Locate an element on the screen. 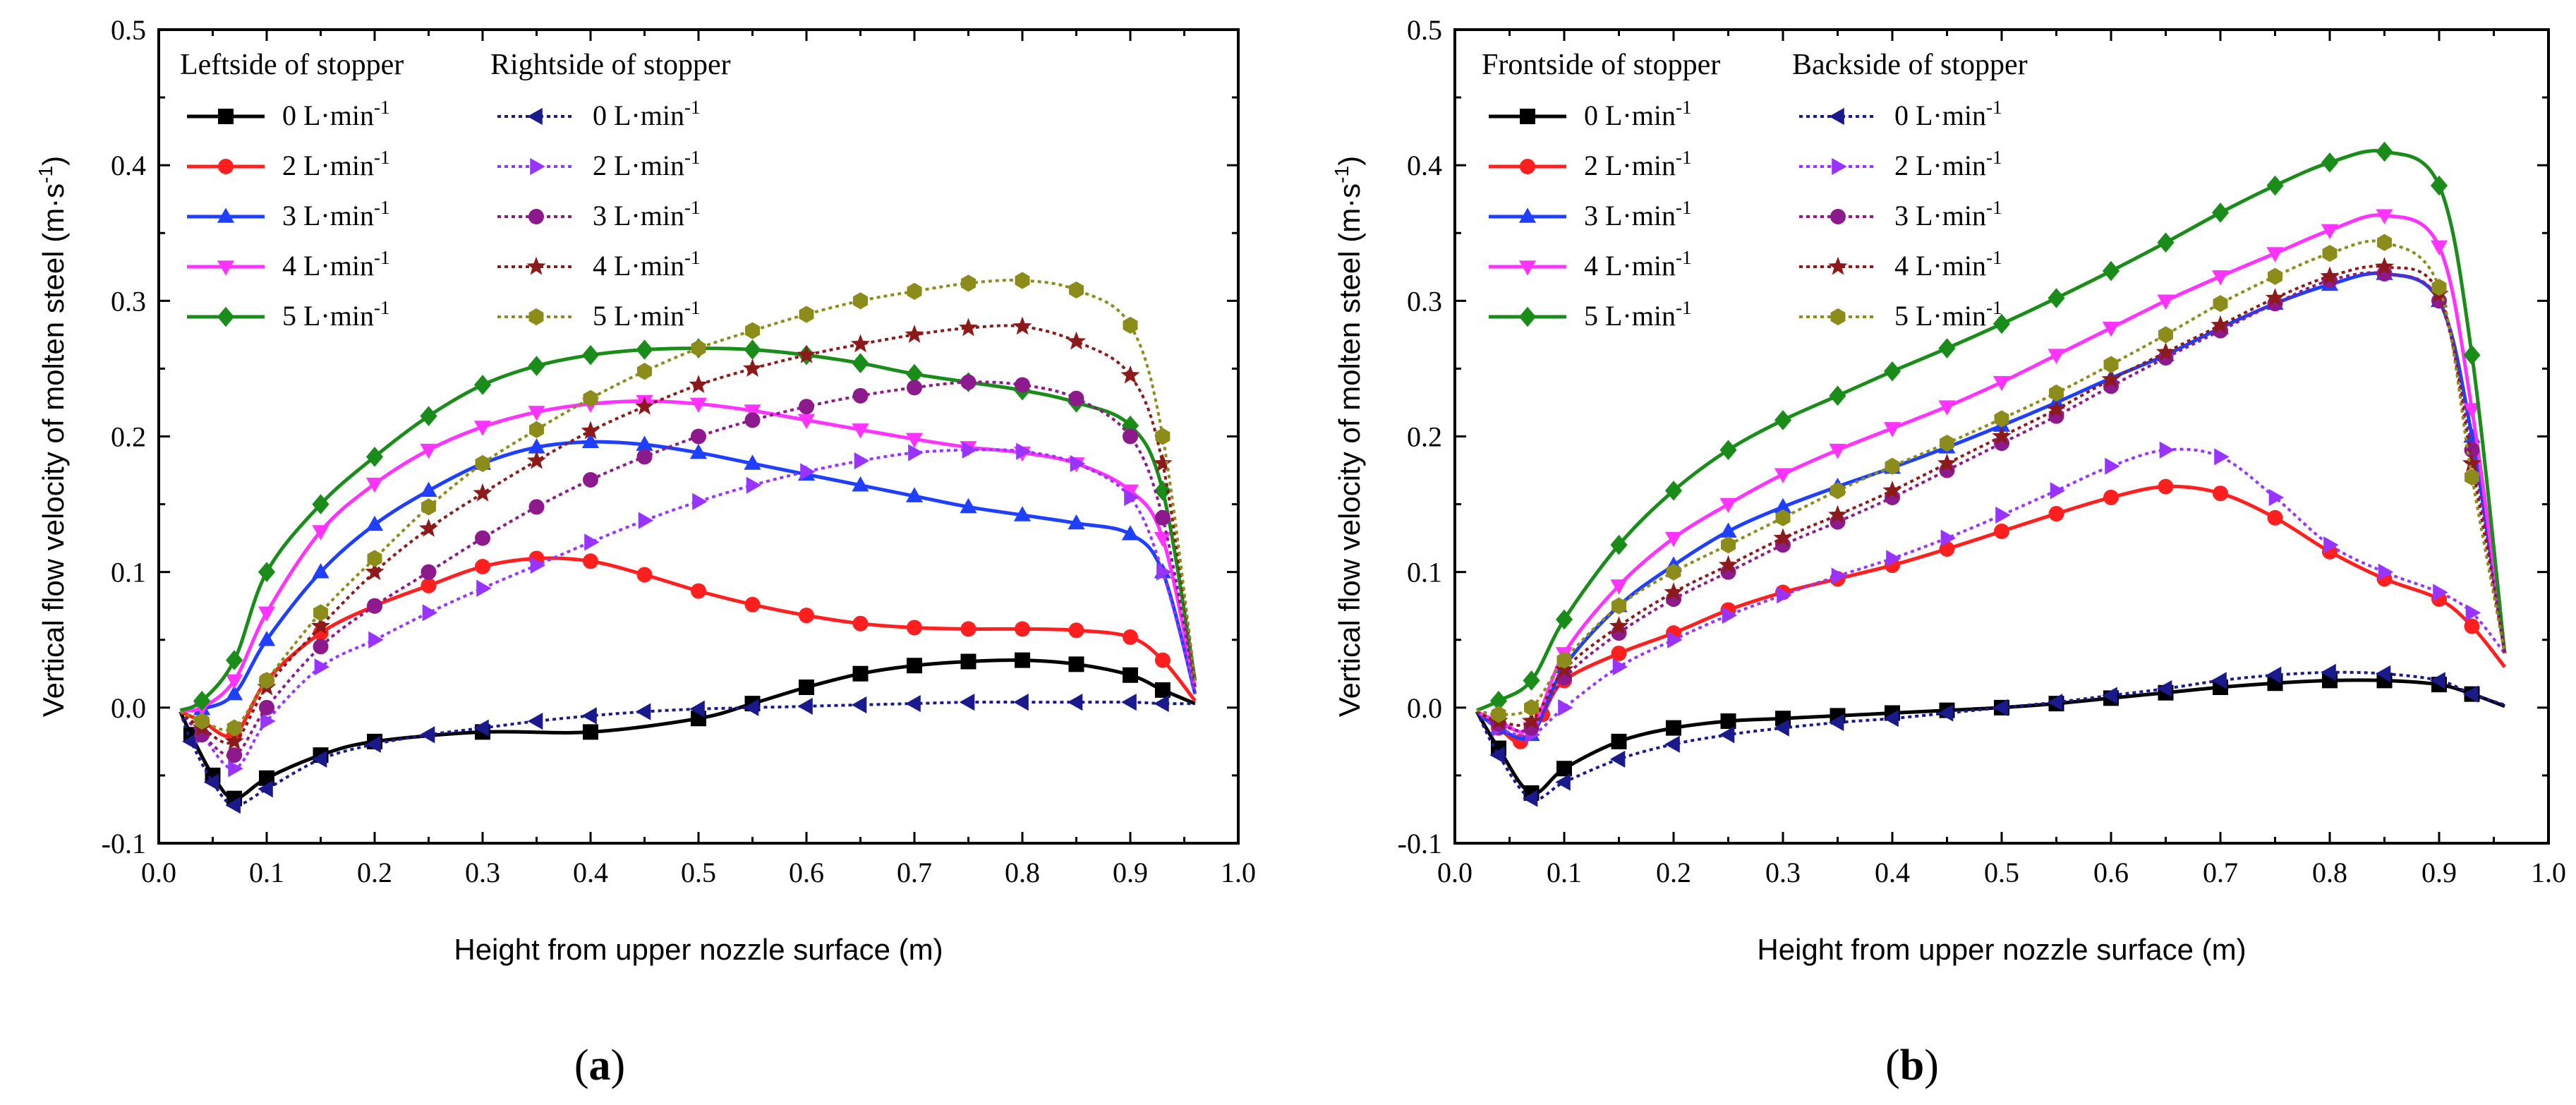  x-tick-label: 0.5 is located at coordinates (699, 872).